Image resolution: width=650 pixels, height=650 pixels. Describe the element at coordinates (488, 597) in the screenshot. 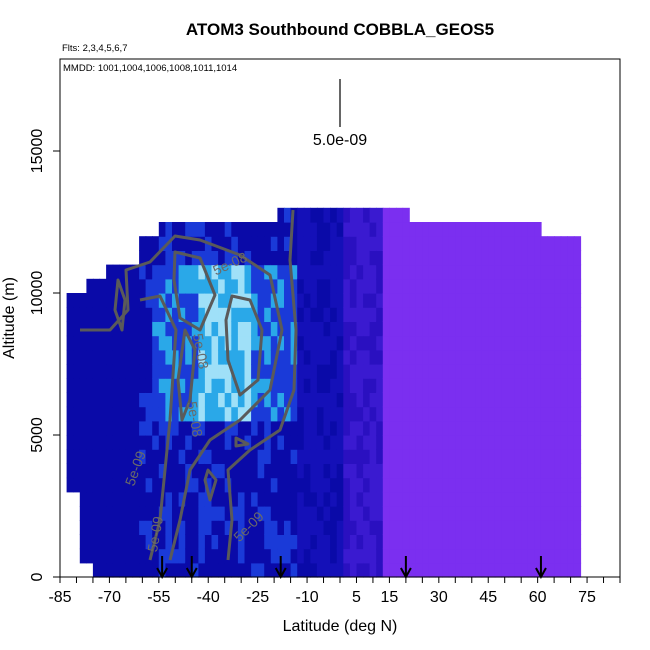

I see `x-tick-label: 45` at that location.